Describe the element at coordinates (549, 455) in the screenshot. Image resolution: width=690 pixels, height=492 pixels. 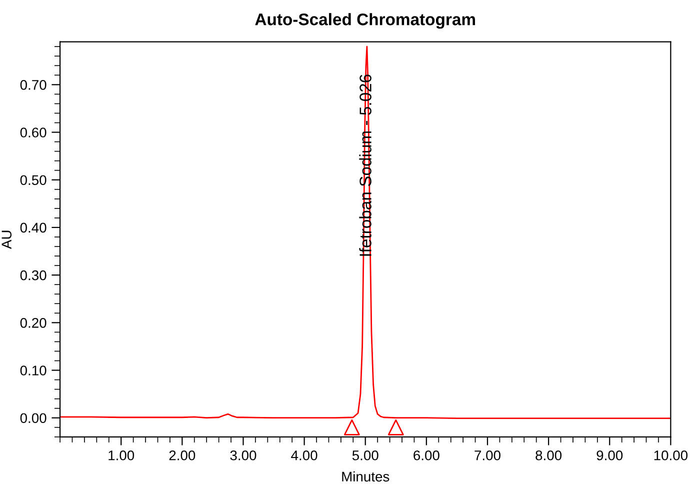
I see `x-tick-label: 8.00` at that location.